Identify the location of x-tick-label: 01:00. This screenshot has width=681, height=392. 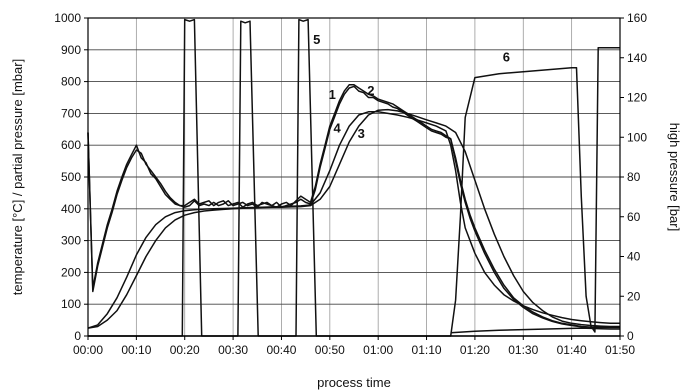
(378, 350).